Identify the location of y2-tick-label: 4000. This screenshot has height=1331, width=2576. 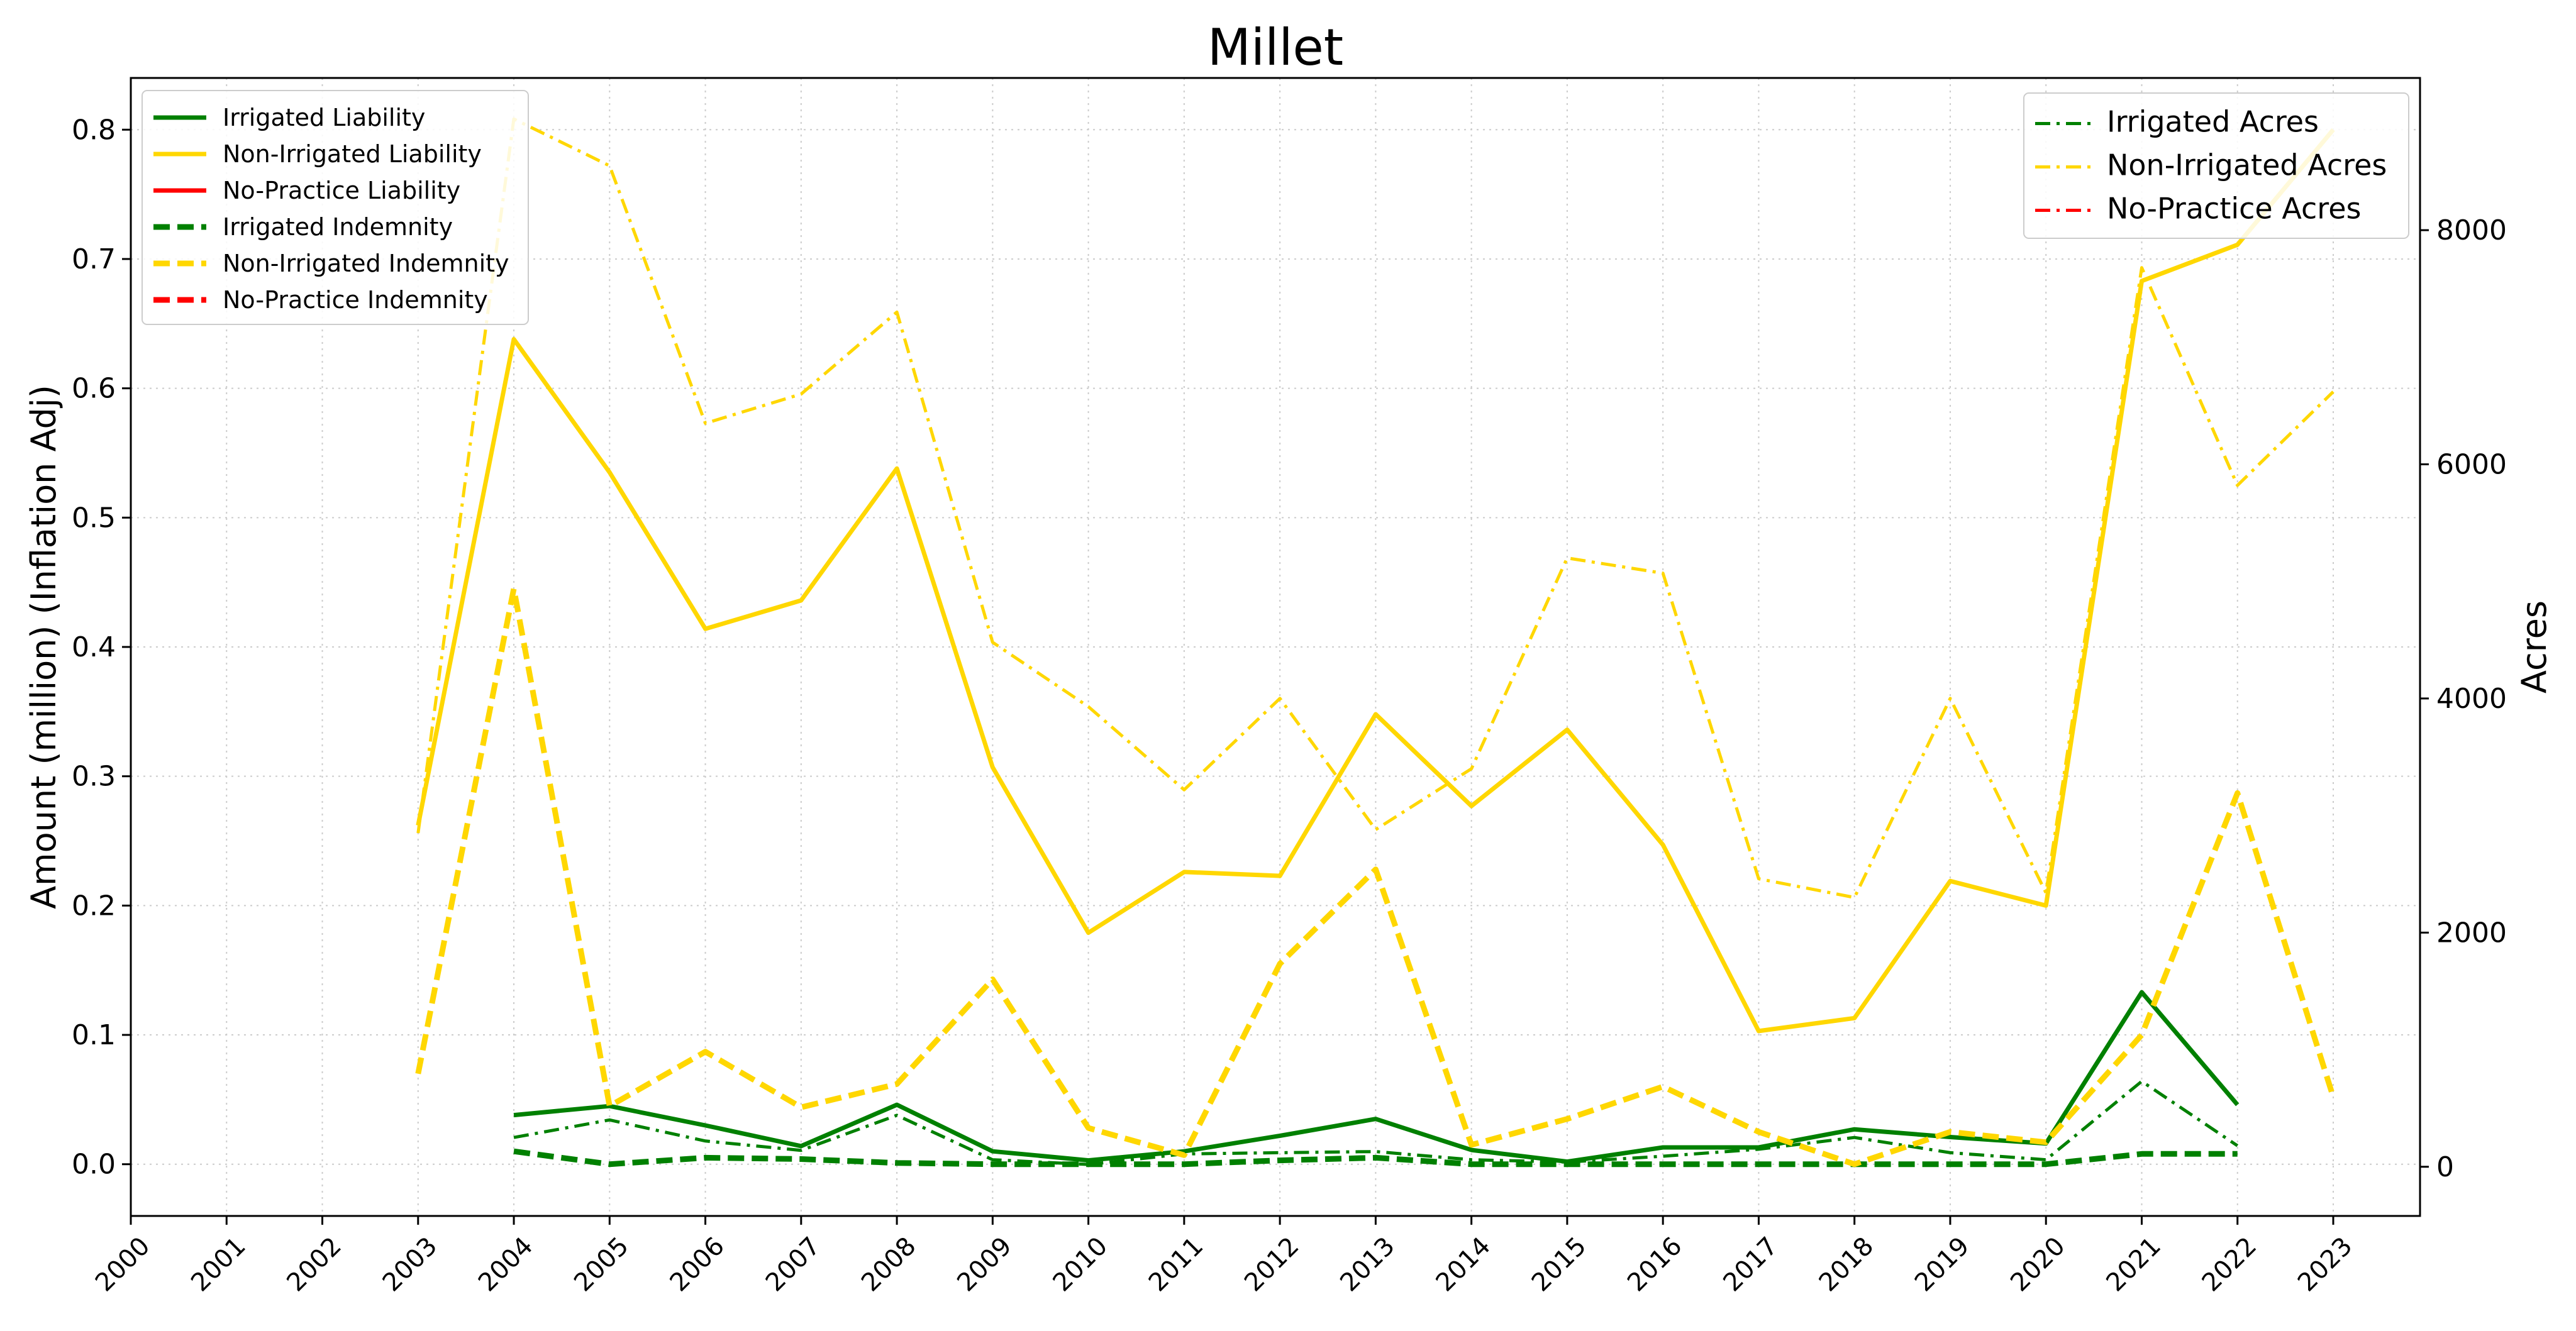
(2471, 699).